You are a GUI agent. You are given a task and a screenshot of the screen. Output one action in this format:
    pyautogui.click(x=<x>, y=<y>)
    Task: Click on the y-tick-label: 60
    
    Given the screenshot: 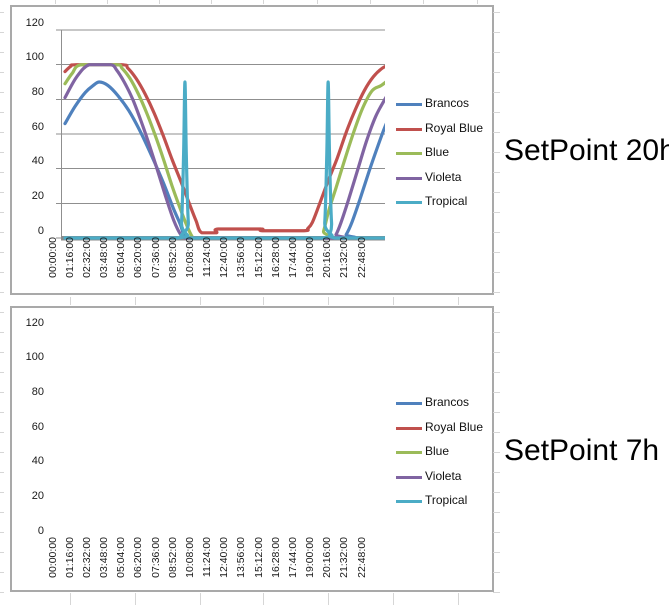 What is the action you would take?
    pyautogui.click(x=37, y=126)
    